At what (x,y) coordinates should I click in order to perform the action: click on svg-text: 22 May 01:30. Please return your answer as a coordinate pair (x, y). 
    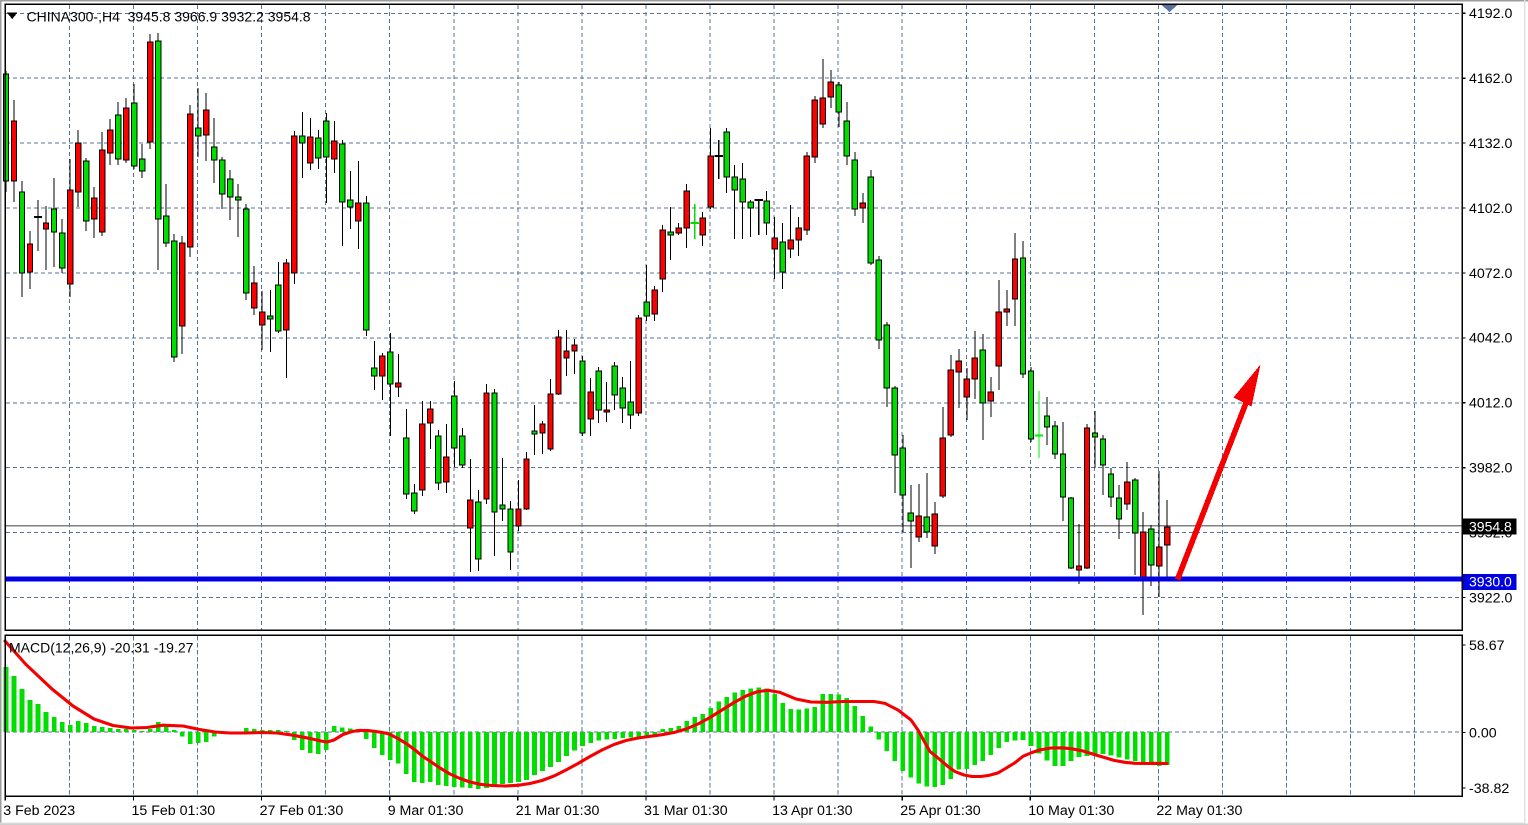
    Looking at the image, I should click on (1199, 811).